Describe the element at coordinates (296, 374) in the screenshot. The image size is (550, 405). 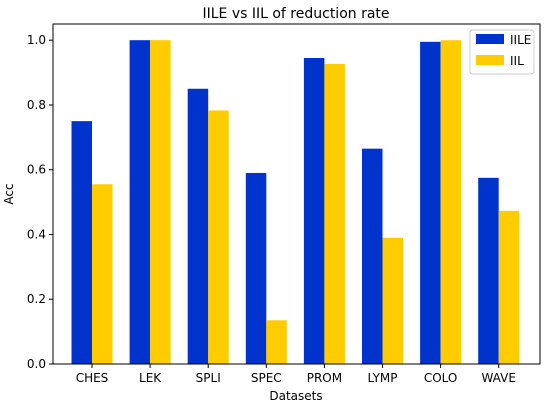
I see `x-axis: CHES LEK SPLI SPEC PROM LYMP COLO WAVE` at that location.